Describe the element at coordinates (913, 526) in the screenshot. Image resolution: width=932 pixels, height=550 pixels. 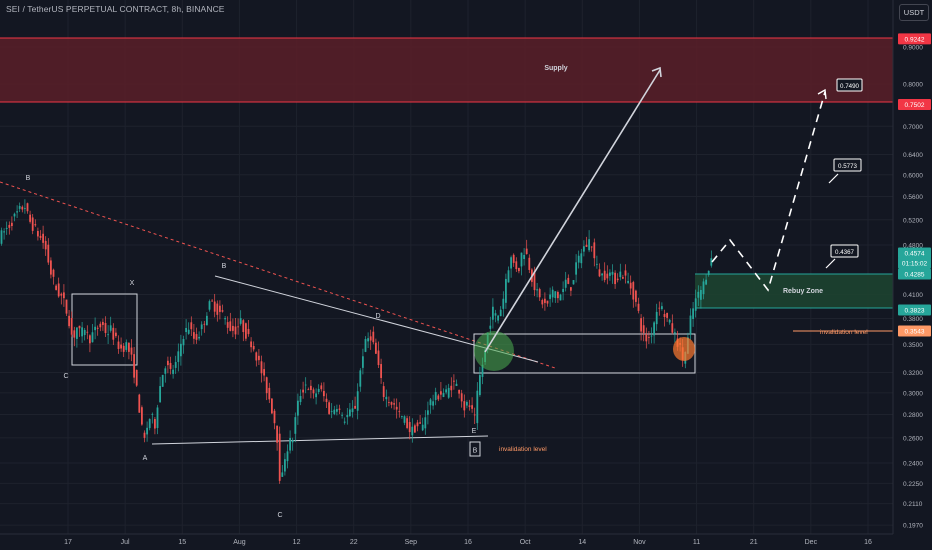
I see `y-tick-label: 0.1970` at that location.